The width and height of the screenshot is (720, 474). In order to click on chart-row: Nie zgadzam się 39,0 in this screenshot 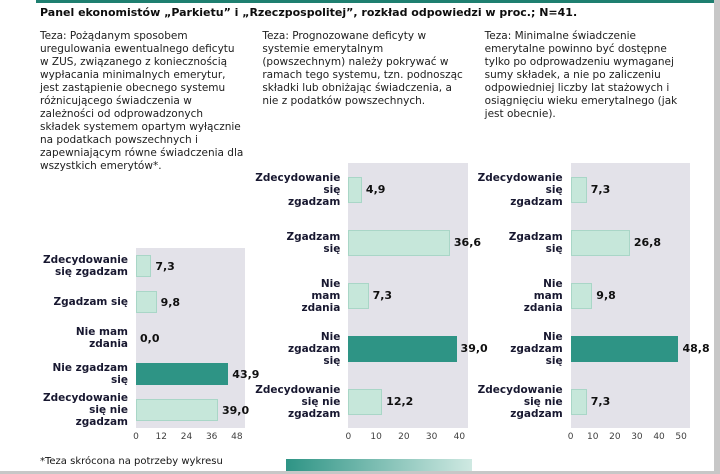, I will do `click(375, 348)`.